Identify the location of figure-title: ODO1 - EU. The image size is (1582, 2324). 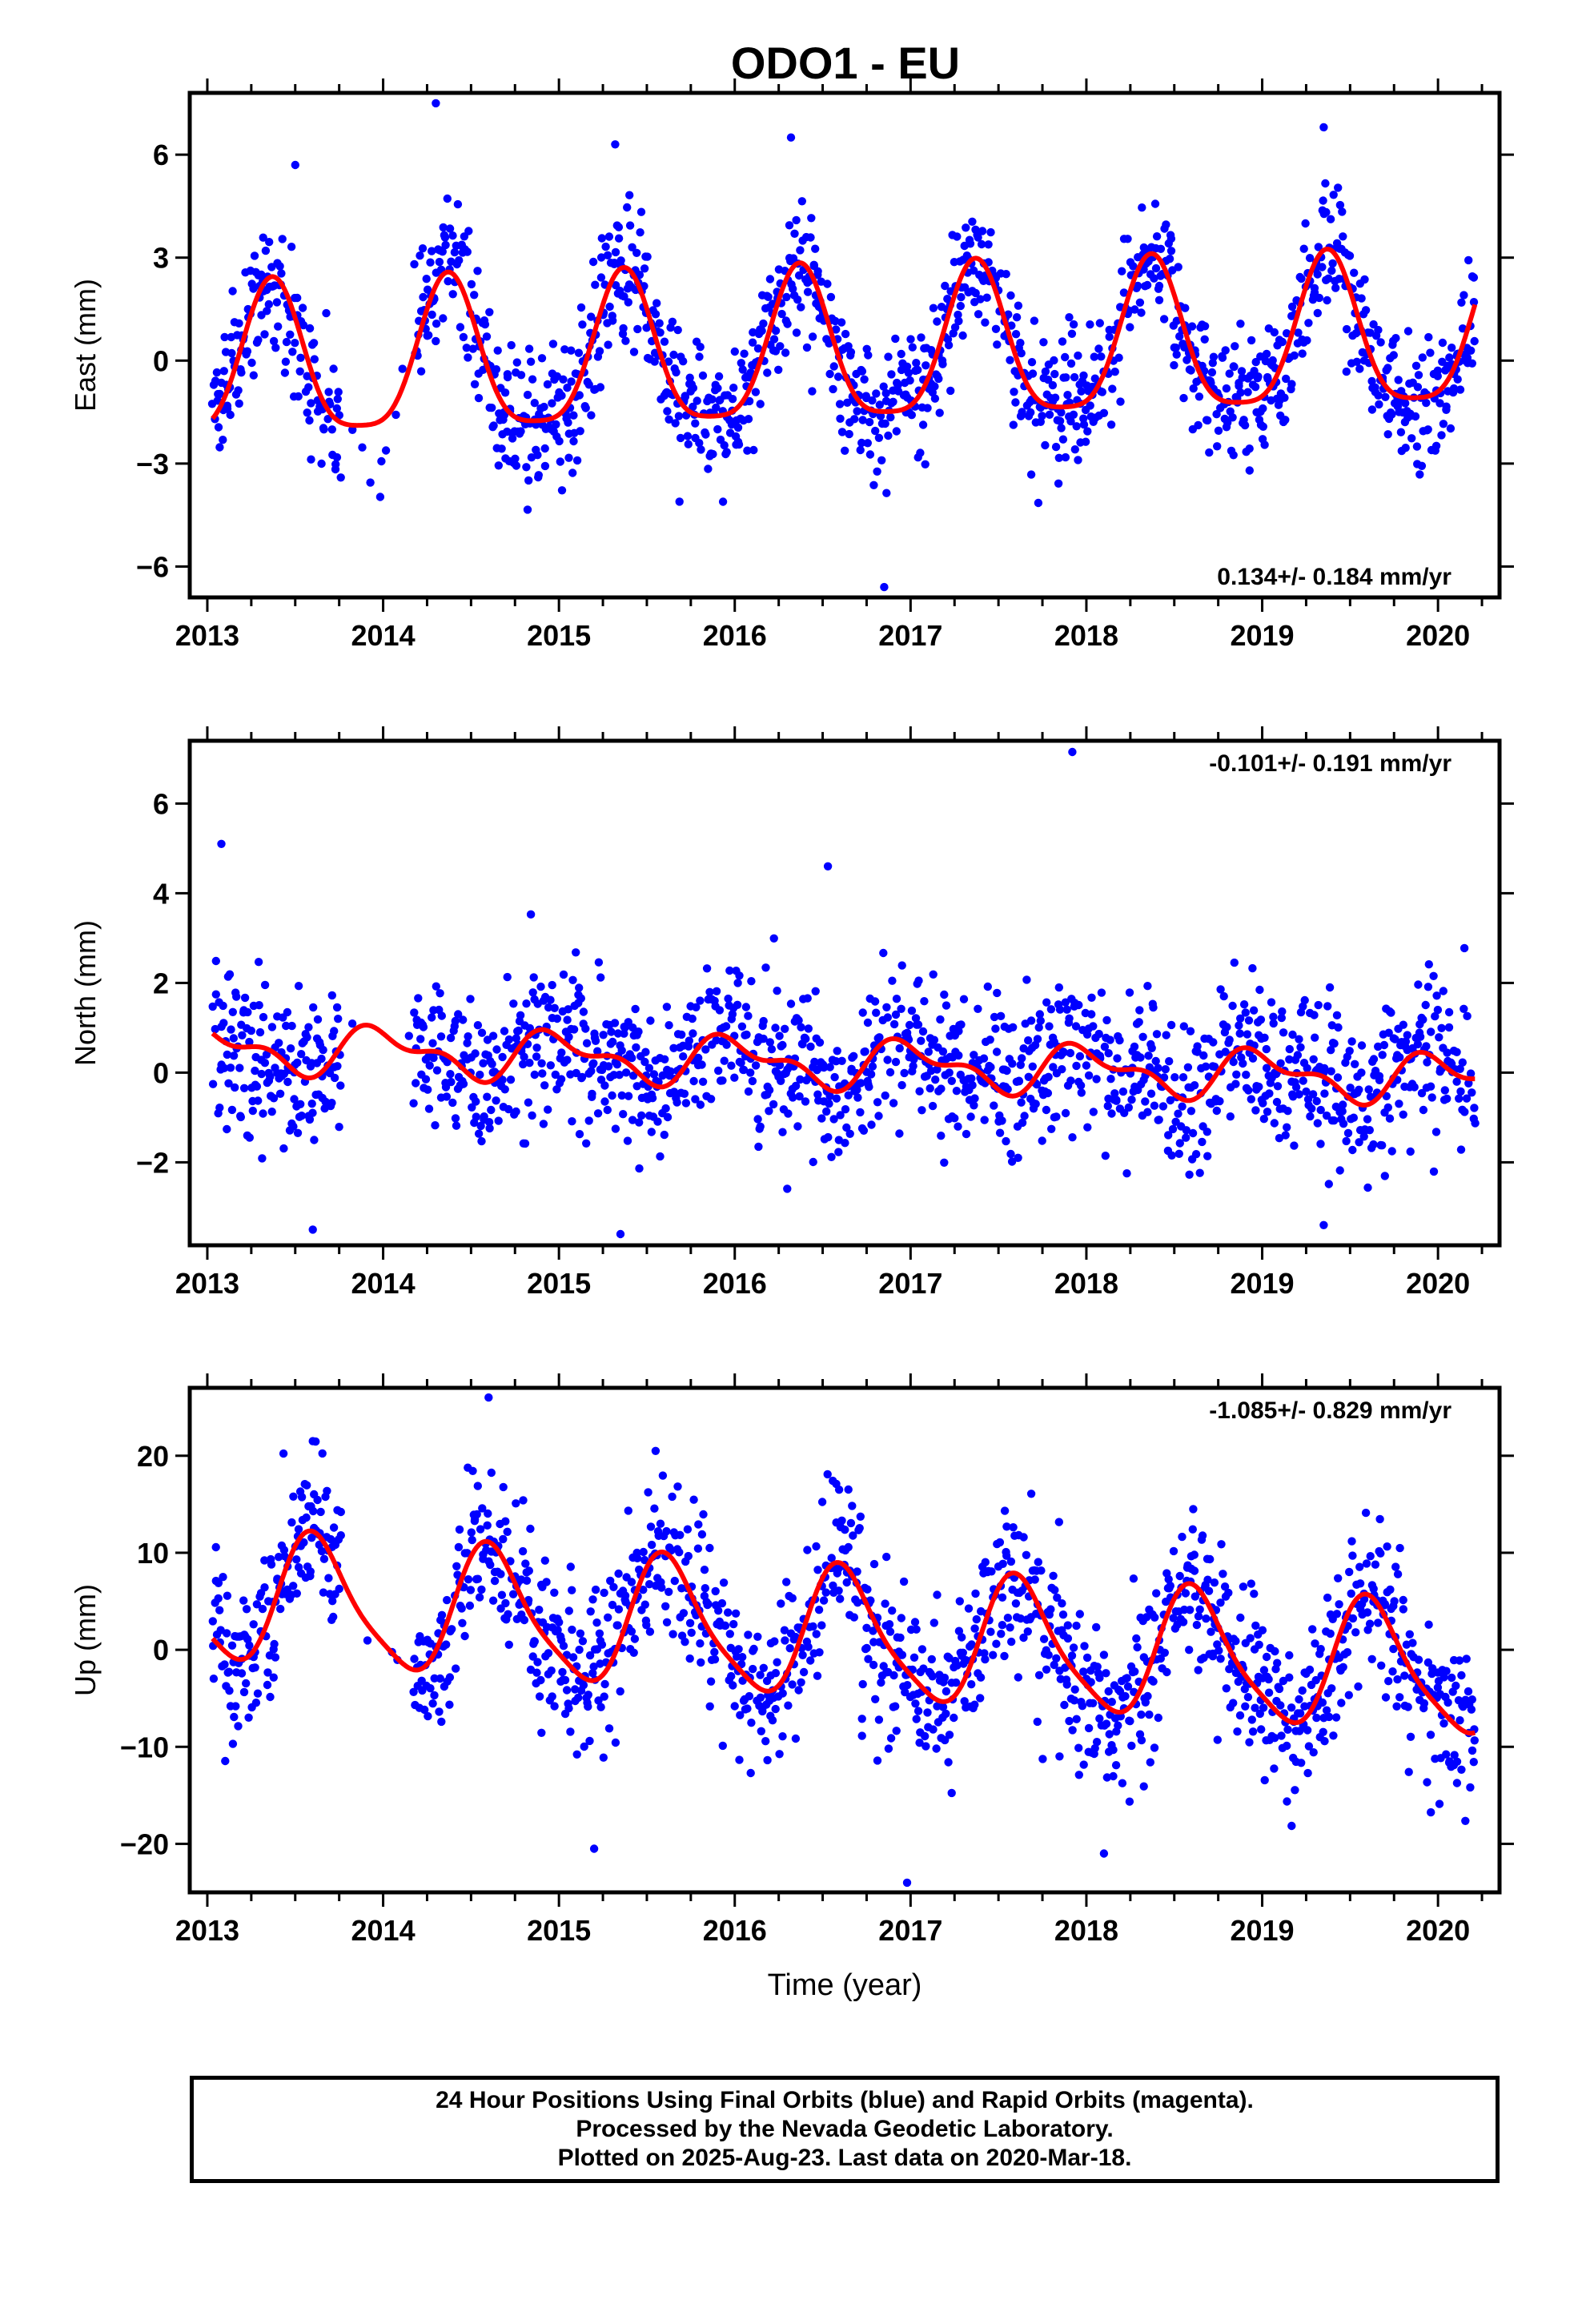
(846, 63).